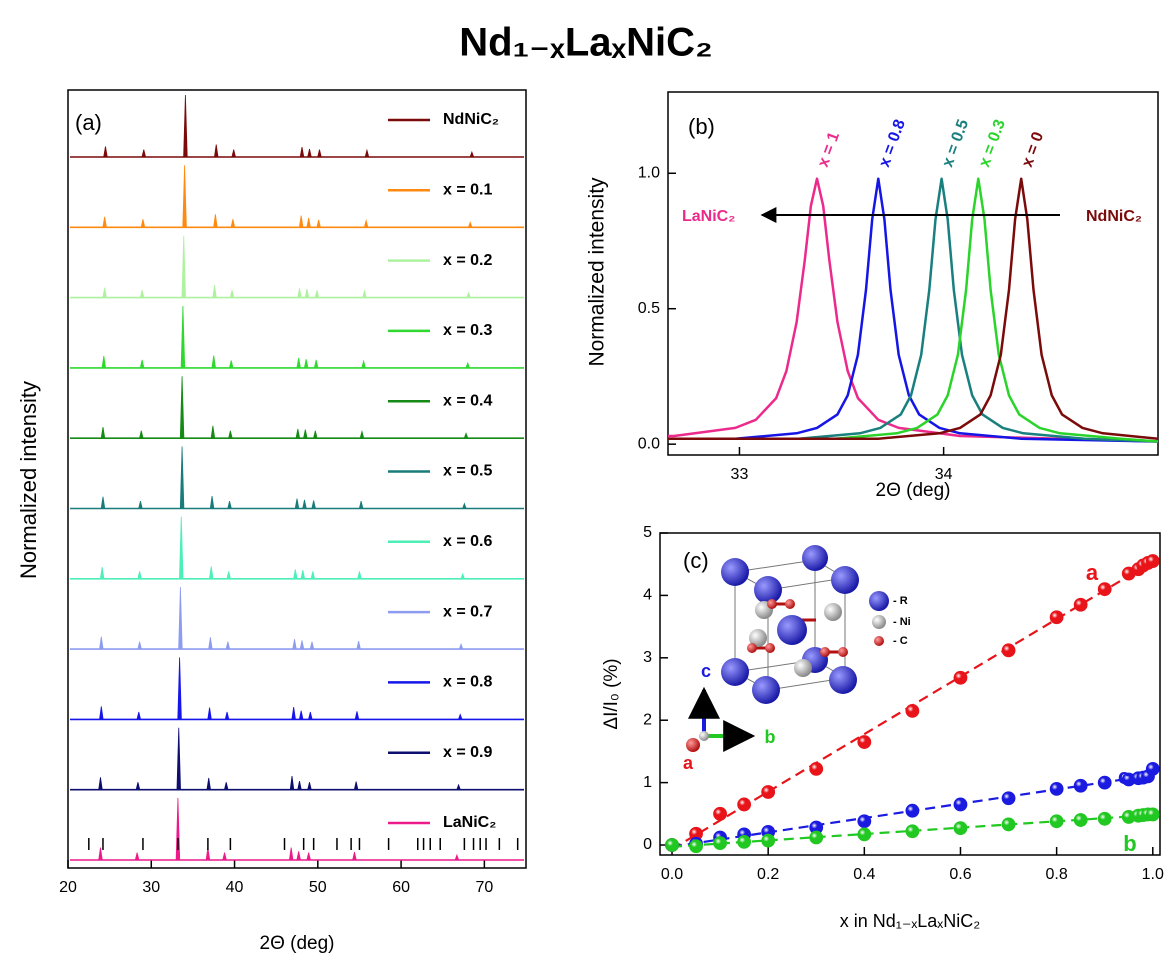 This screenshot has height=960, width=1172. What do you see at coordinates (688, 763) in the screenshot?
I see `inset-axis-label: a` at bounding box center [688, 763].